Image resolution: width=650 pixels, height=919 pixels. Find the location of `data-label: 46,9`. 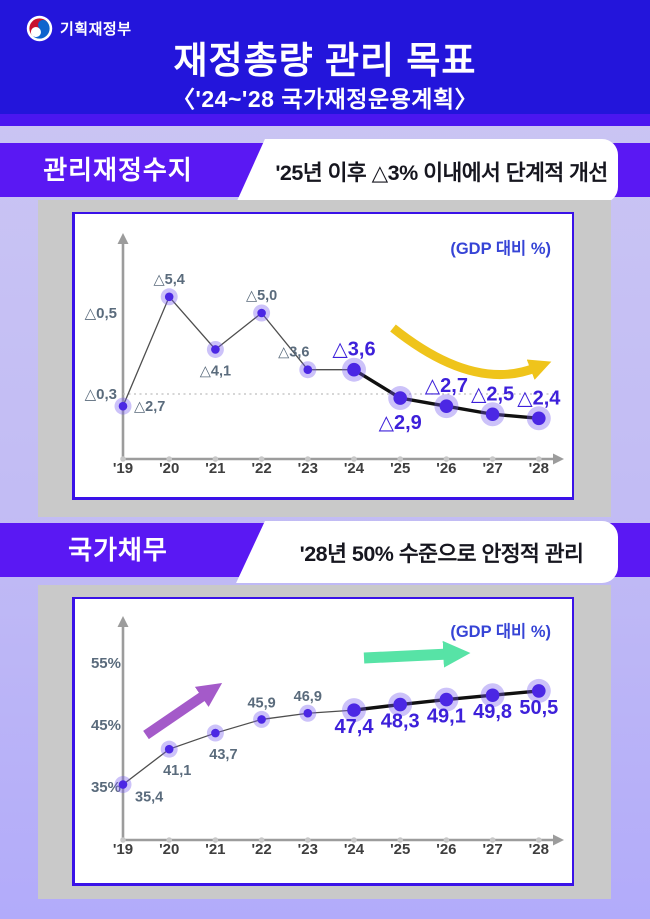

data-label: 46,9 is located at coordinates (308, 697).